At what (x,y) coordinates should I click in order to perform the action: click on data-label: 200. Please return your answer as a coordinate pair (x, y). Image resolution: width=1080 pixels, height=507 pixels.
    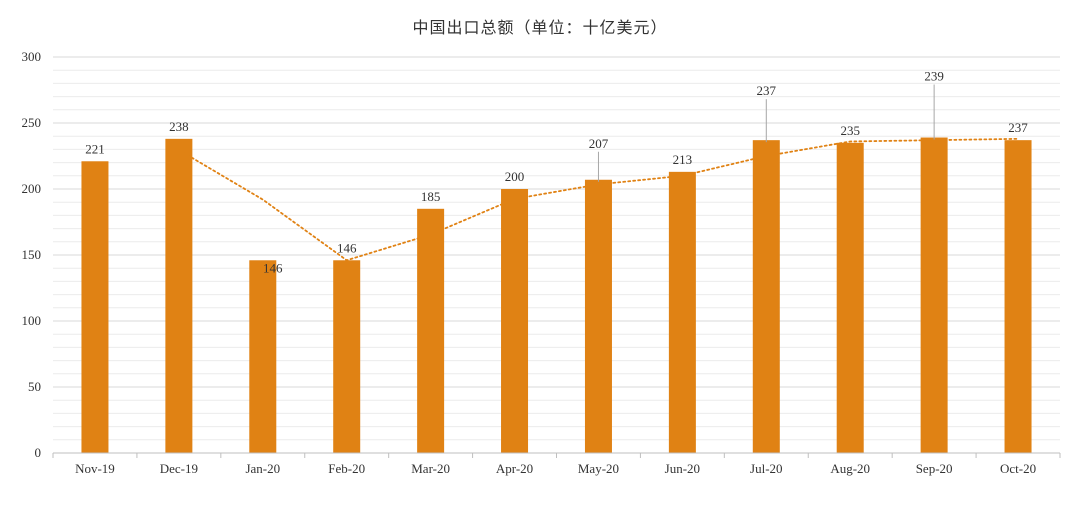
    Looking at the image, I should click on (515, 176).